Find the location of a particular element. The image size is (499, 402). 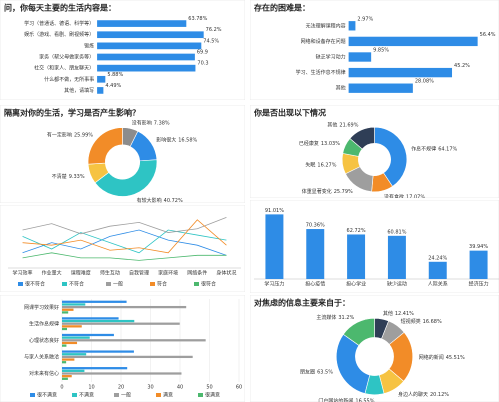

category-label: 锻炼 is located at coordinates (89, 45).